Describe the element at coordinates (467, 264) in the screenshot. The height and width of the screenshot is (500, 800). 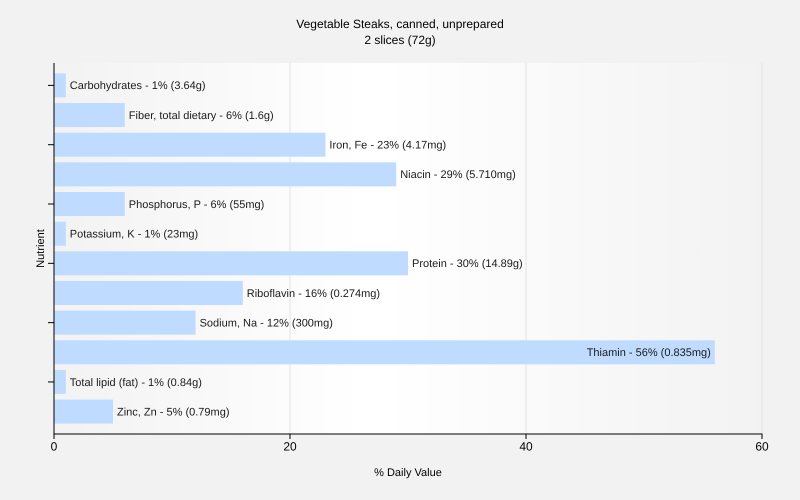
I see `y-tick-label: Protein - 30% (14.89g)` at that location.